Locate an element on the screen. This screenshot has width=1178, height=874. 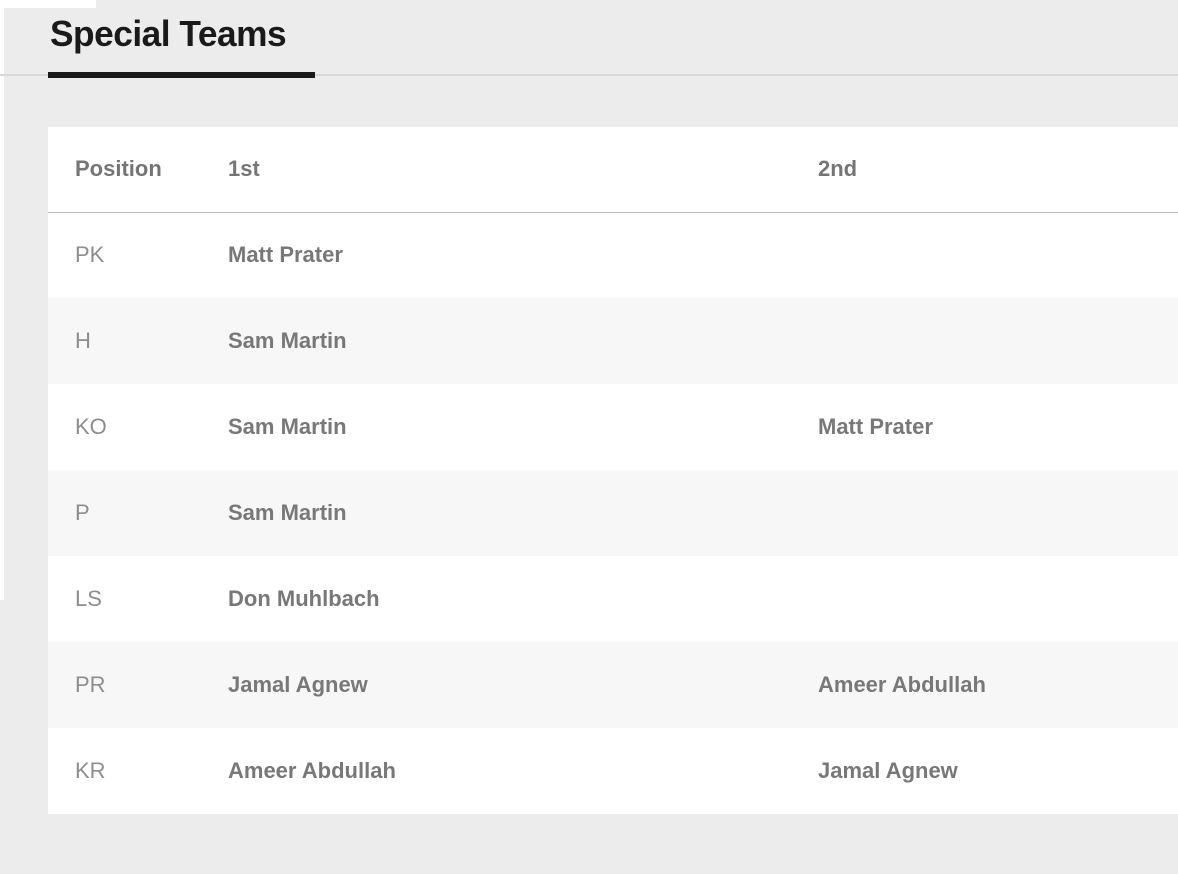
table-row: KR Ameer Abdullah Jamal Agnew is located at coordinates (613, 771).